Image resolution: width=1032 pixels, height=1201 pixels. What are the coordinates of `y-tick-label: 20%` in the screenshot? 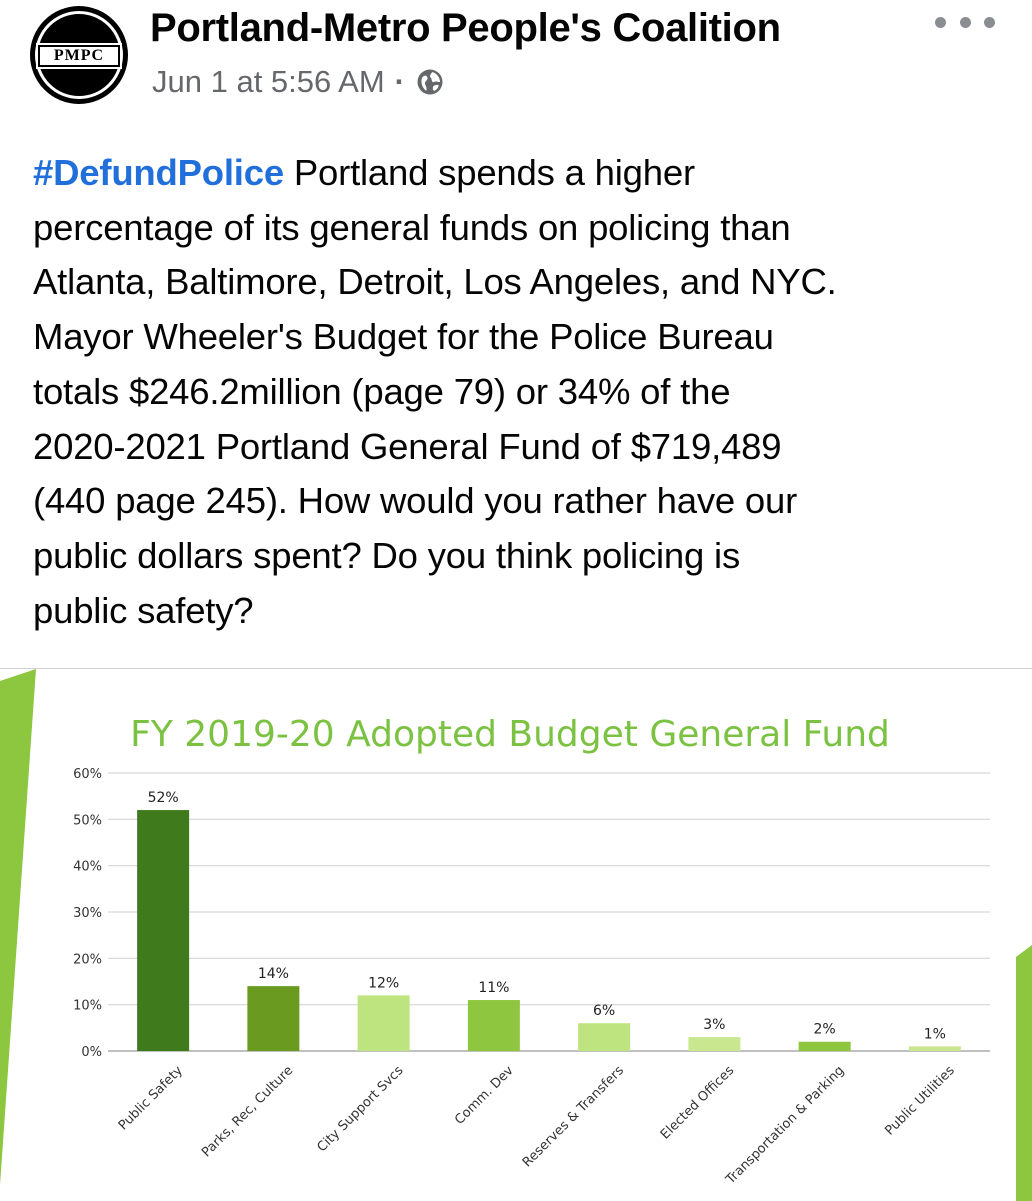 It's located at (87, 959).